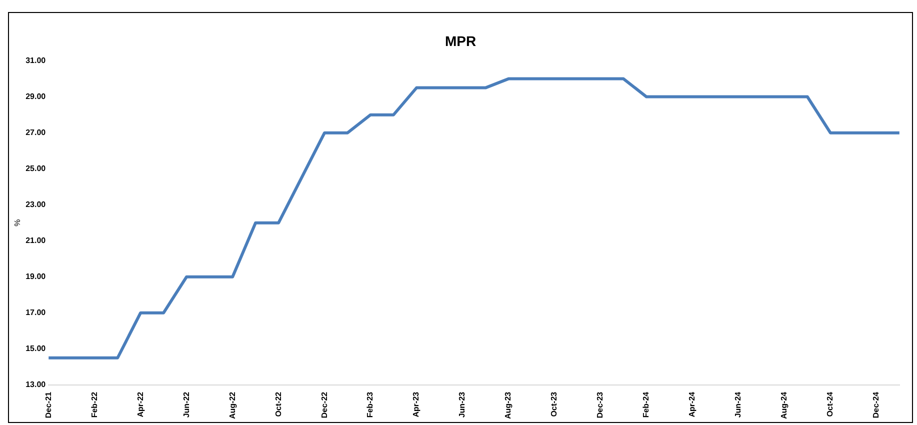  What do you see at coordinates (186, 404) in the screenshot?
I see `x-tick-label: Jun-22` at bounding box center [186, 404].